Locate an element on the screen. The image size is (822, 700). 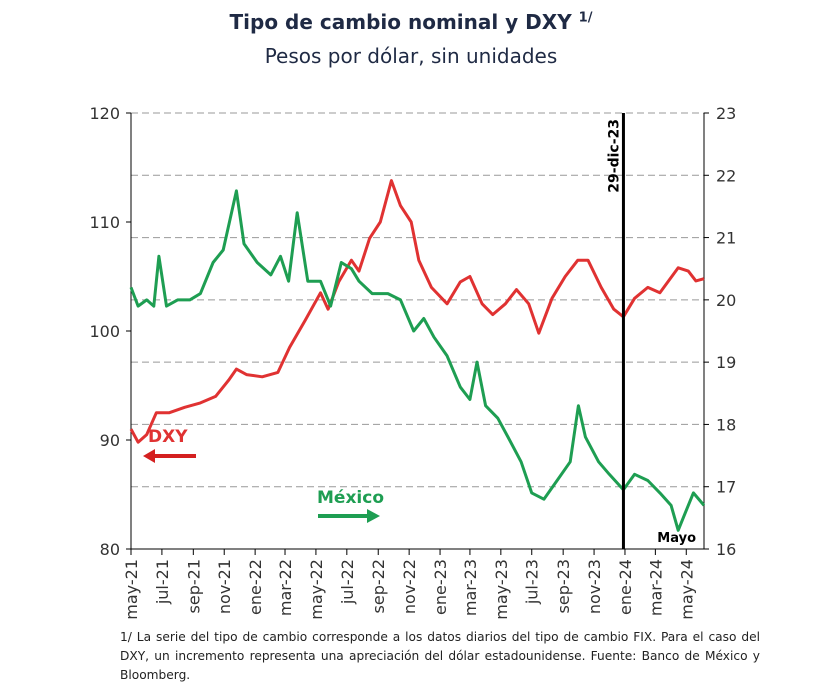
x-tick-label: nov-21 is located at coordinates (224, 586).